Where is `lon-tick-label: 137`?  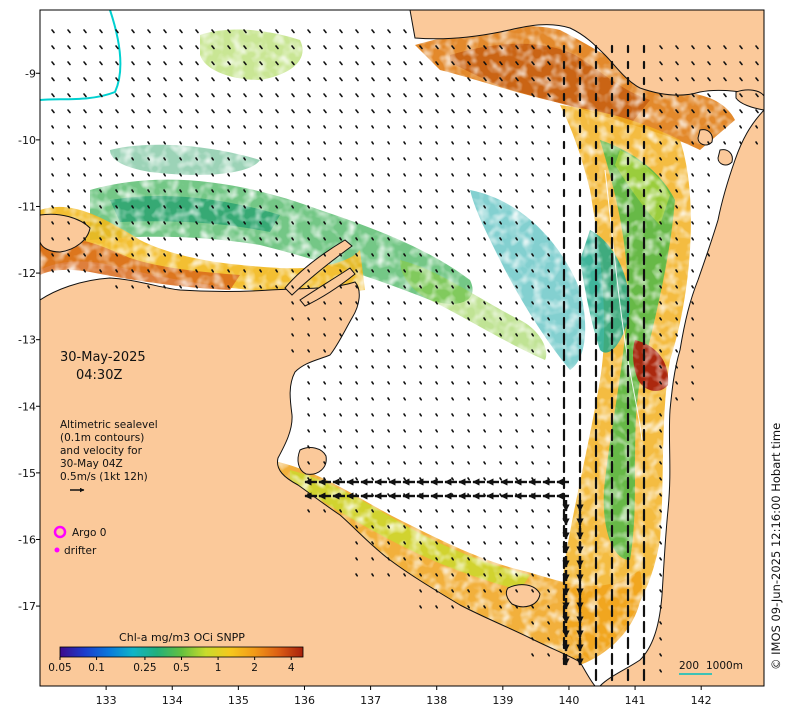
lon-tick-label: 137 is located at coordinates (370, 700).